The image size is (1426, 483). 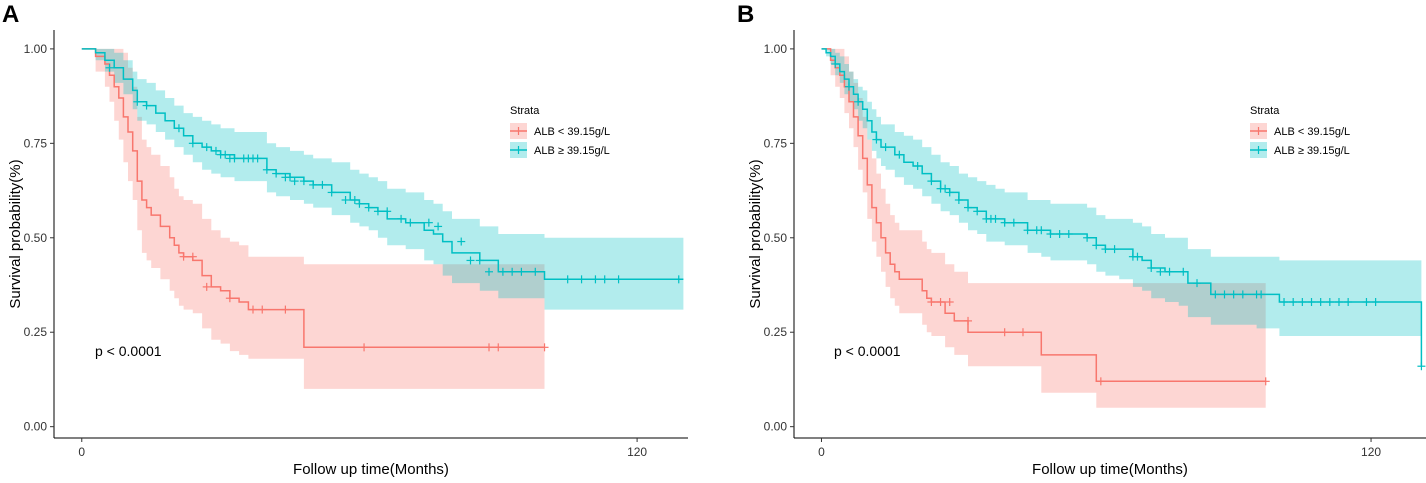 What do you see at coordinates (36, 332) in the screenshot?
I see `y-tick-label: 0.25` at bounding box center [36, 332].